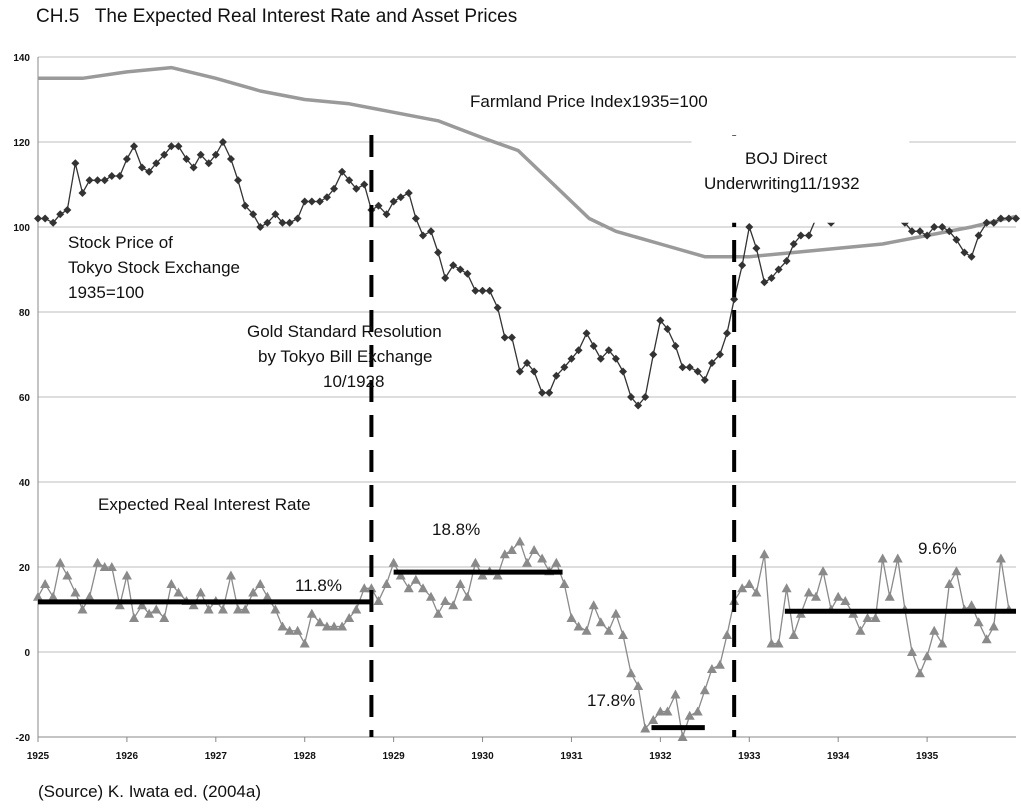 The image size is (1021, 809). I want to click on average-label: 9.6%, so click(937, 548).